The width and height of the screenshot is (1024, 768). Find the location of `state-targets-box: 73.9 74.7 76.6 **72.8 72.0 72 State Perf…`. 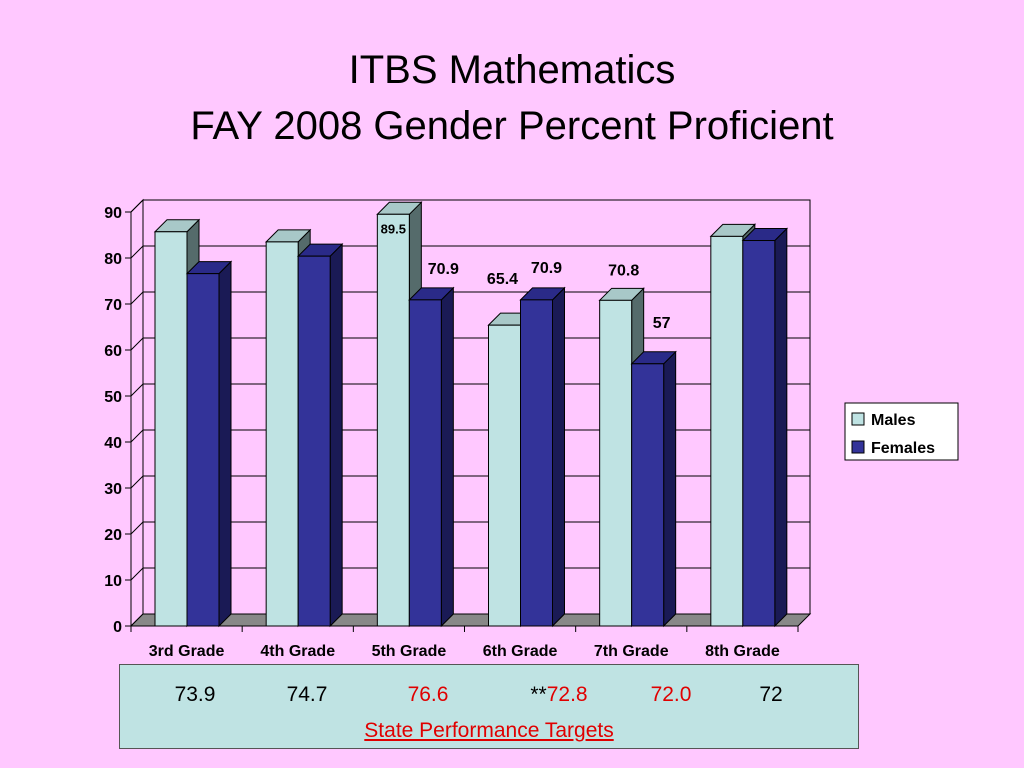

state-targets-box: 73.9 74.7 76.6 **72.8 72.0 72 State Perf… is located at coordinates (489, 706).